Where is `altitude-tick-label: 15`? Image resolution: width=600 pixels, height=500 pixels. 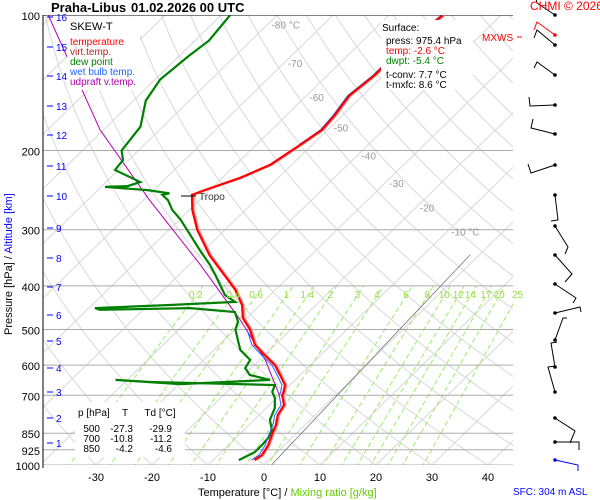 altitude-tick-label: 15 is located at coordinates (62, 48).